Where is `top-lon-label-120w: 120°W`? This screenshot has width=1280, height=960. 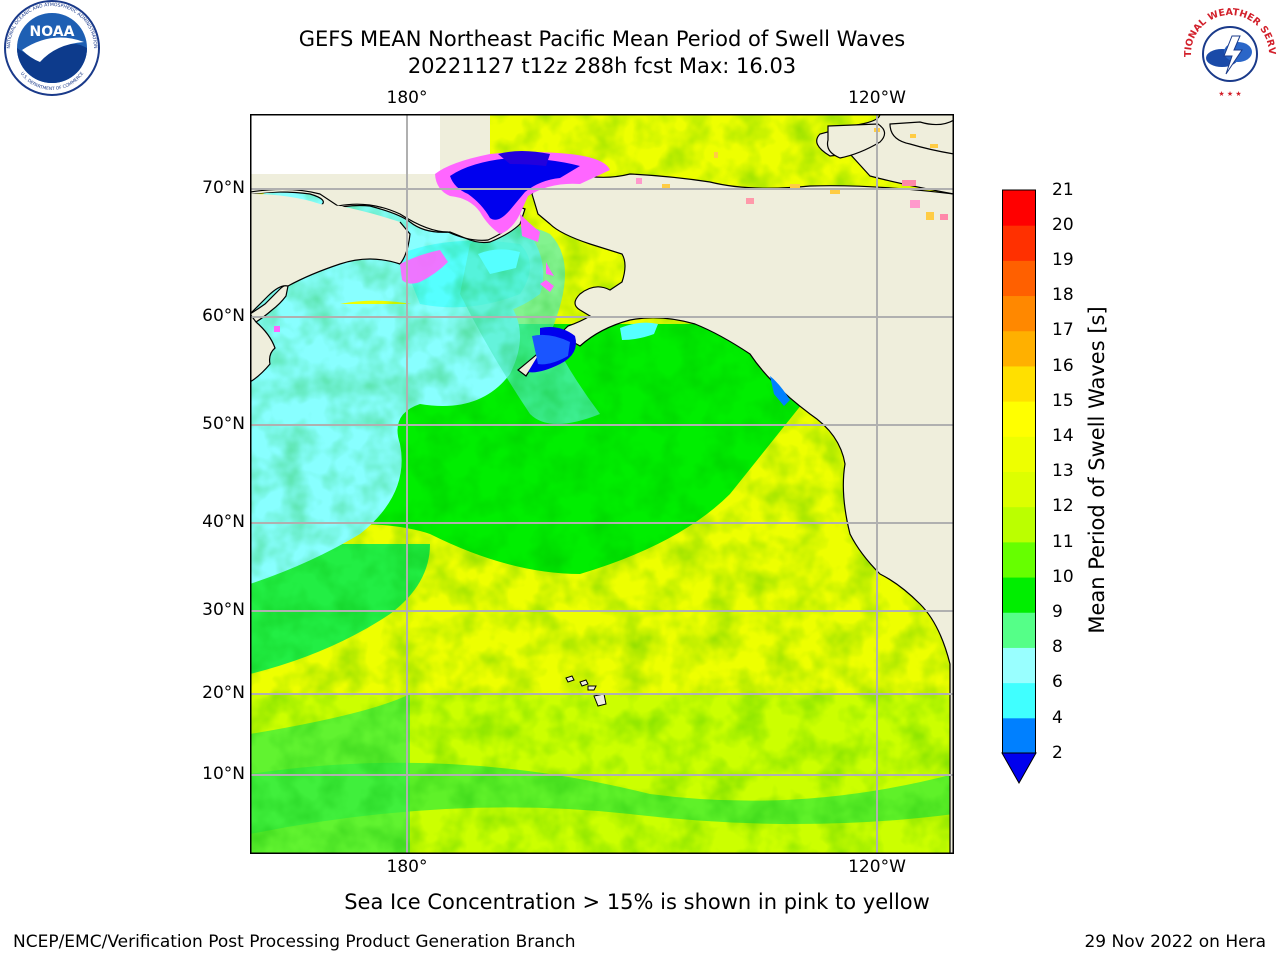
top-lon-label-120w: 120°W is located at coordinates (877, 98).